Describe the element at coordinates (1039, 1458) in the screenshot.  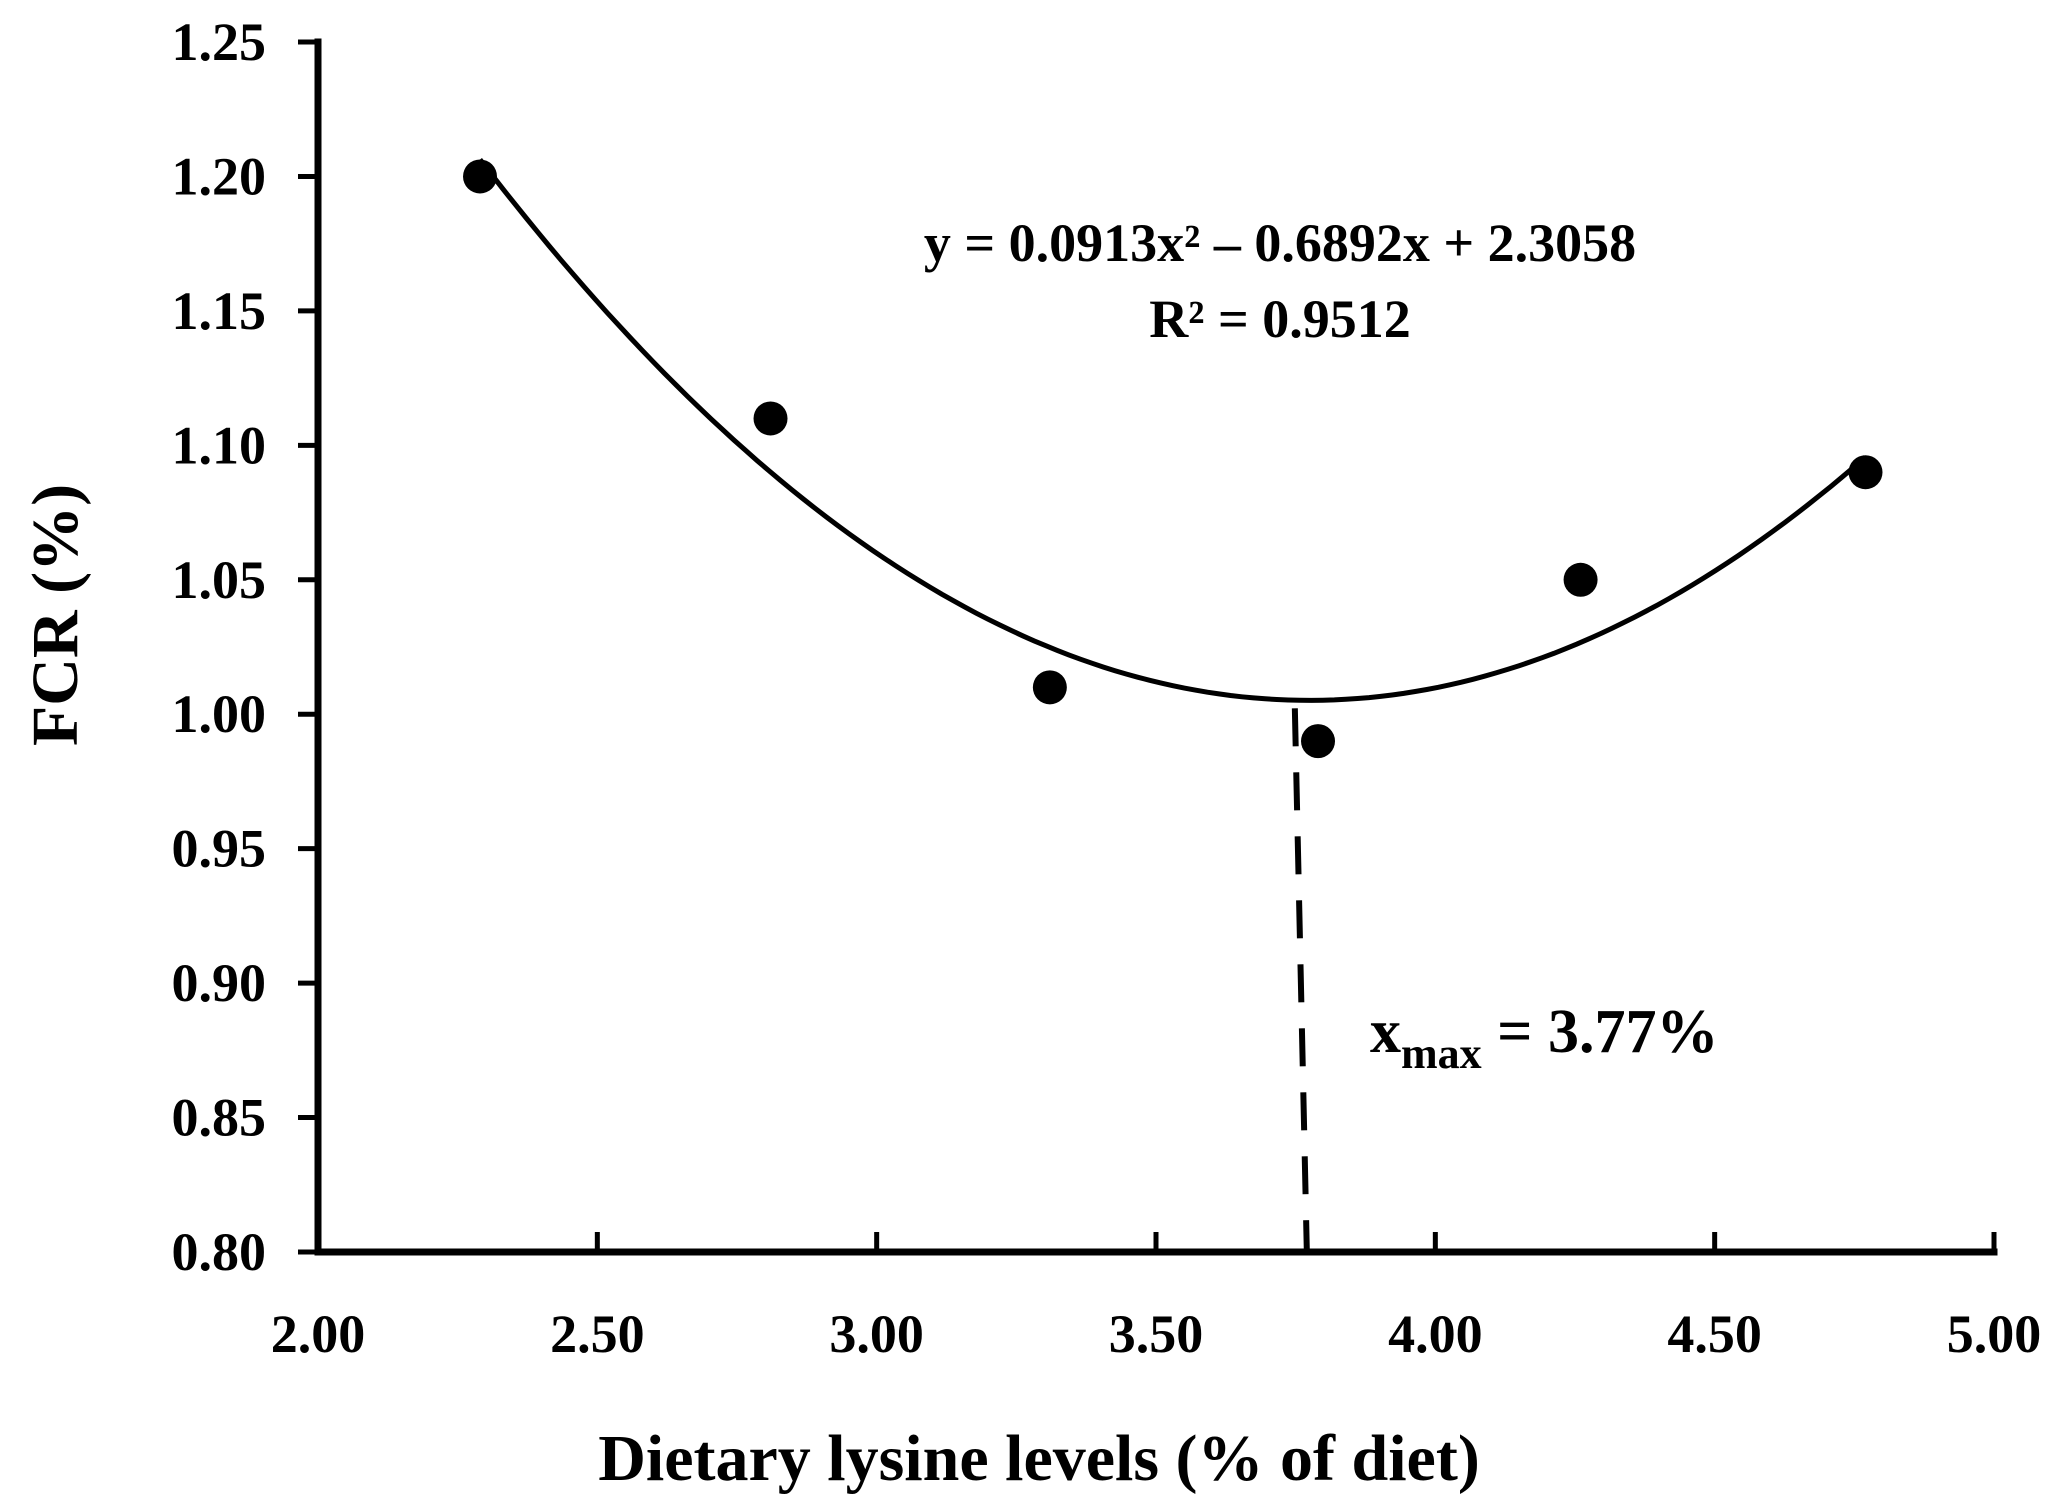
I see `x-axis-title: Dietary lysine levels (% of diet)` at that location.